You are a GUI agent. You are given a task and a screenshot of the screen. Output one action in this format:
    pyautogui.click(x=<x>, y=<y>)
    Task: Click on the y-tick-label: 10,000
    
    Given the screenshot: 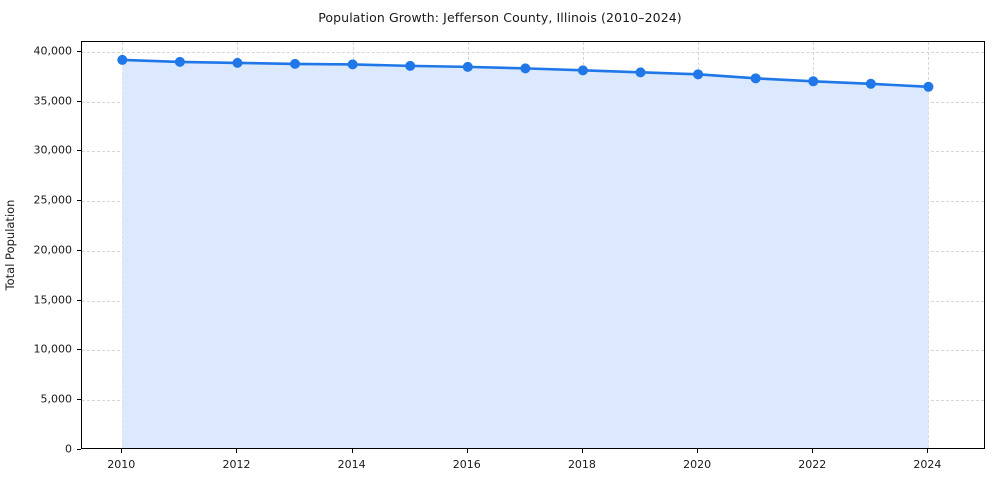 What is the action you would take?
    pyautogui.click(x=53, y=349)
    